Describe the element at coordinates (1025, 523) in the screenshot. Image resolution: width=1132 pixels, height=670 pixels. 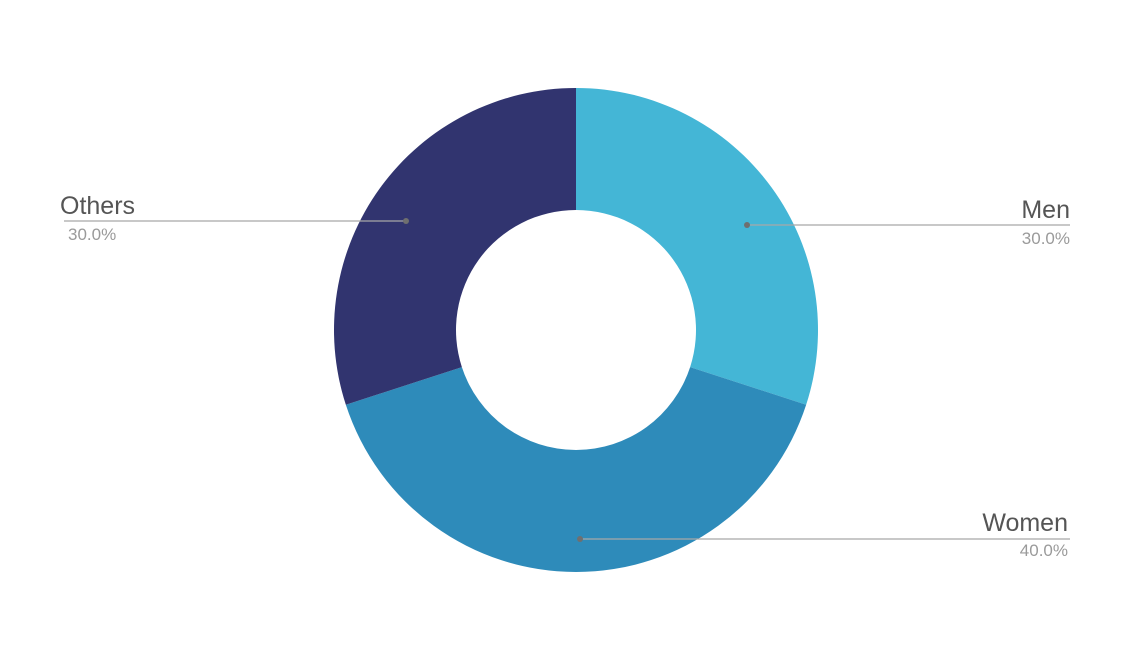
I see `slice-label-women: Women` at that location.